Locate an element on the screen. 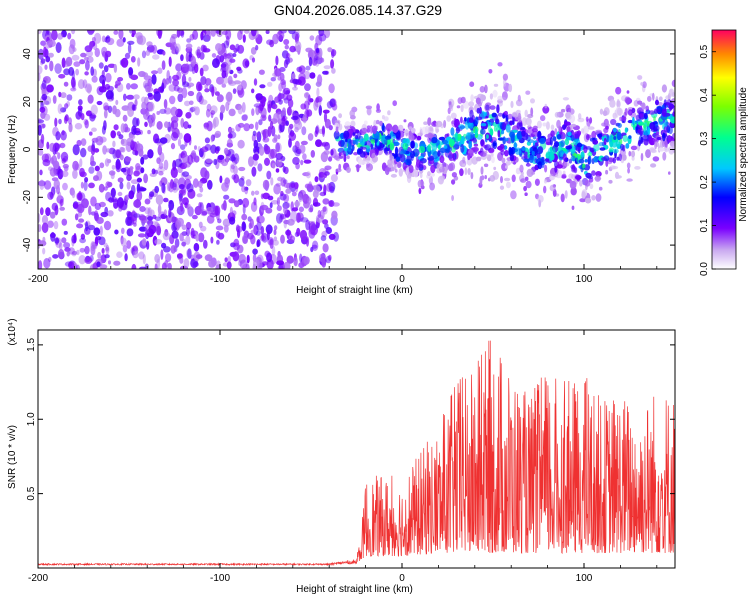 The image size is (750, 600). spectrogram-x-tick-label: 0 is located at coordinates (402, 279).